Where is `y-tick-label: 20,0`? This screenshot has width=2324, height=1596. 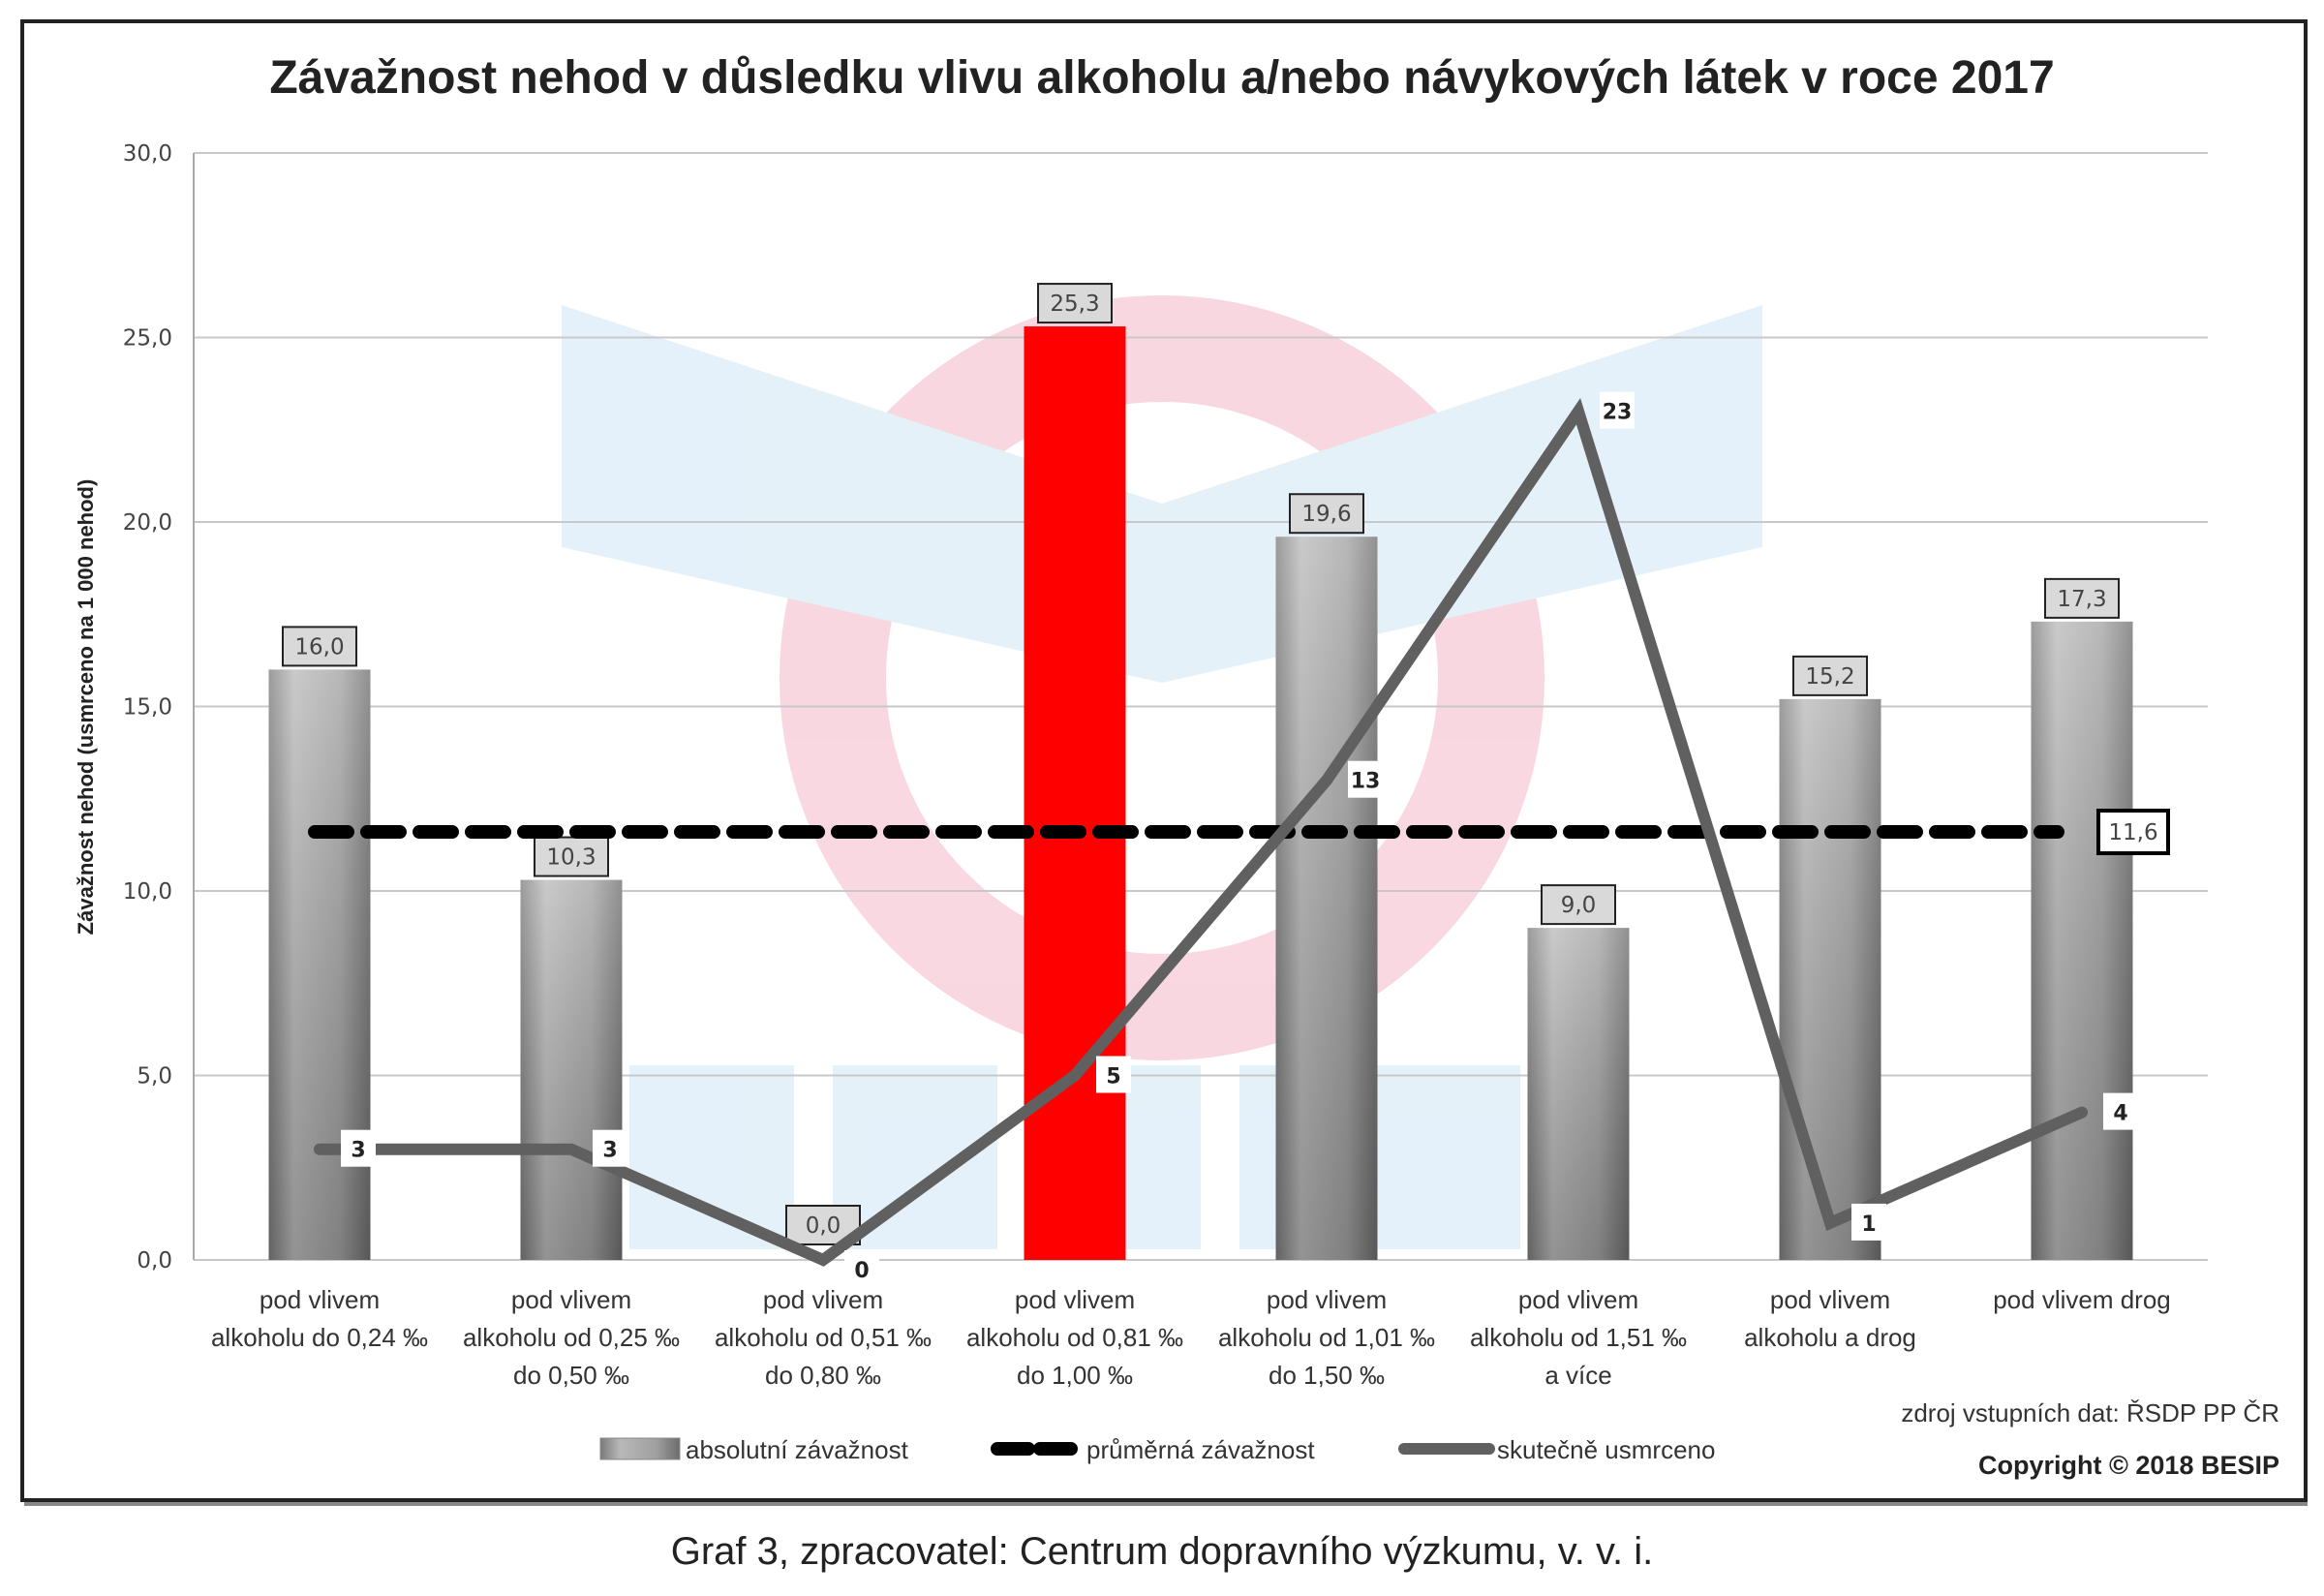 y-tick-label: 20,0 is located at coordinates (148, 523).